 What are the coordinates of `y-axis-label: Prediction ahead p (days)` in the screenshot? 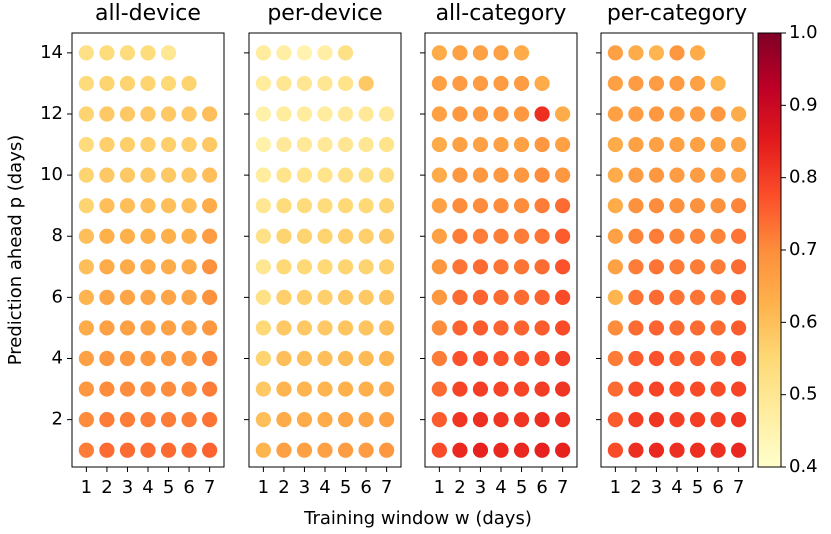 It's located at (15, 250).